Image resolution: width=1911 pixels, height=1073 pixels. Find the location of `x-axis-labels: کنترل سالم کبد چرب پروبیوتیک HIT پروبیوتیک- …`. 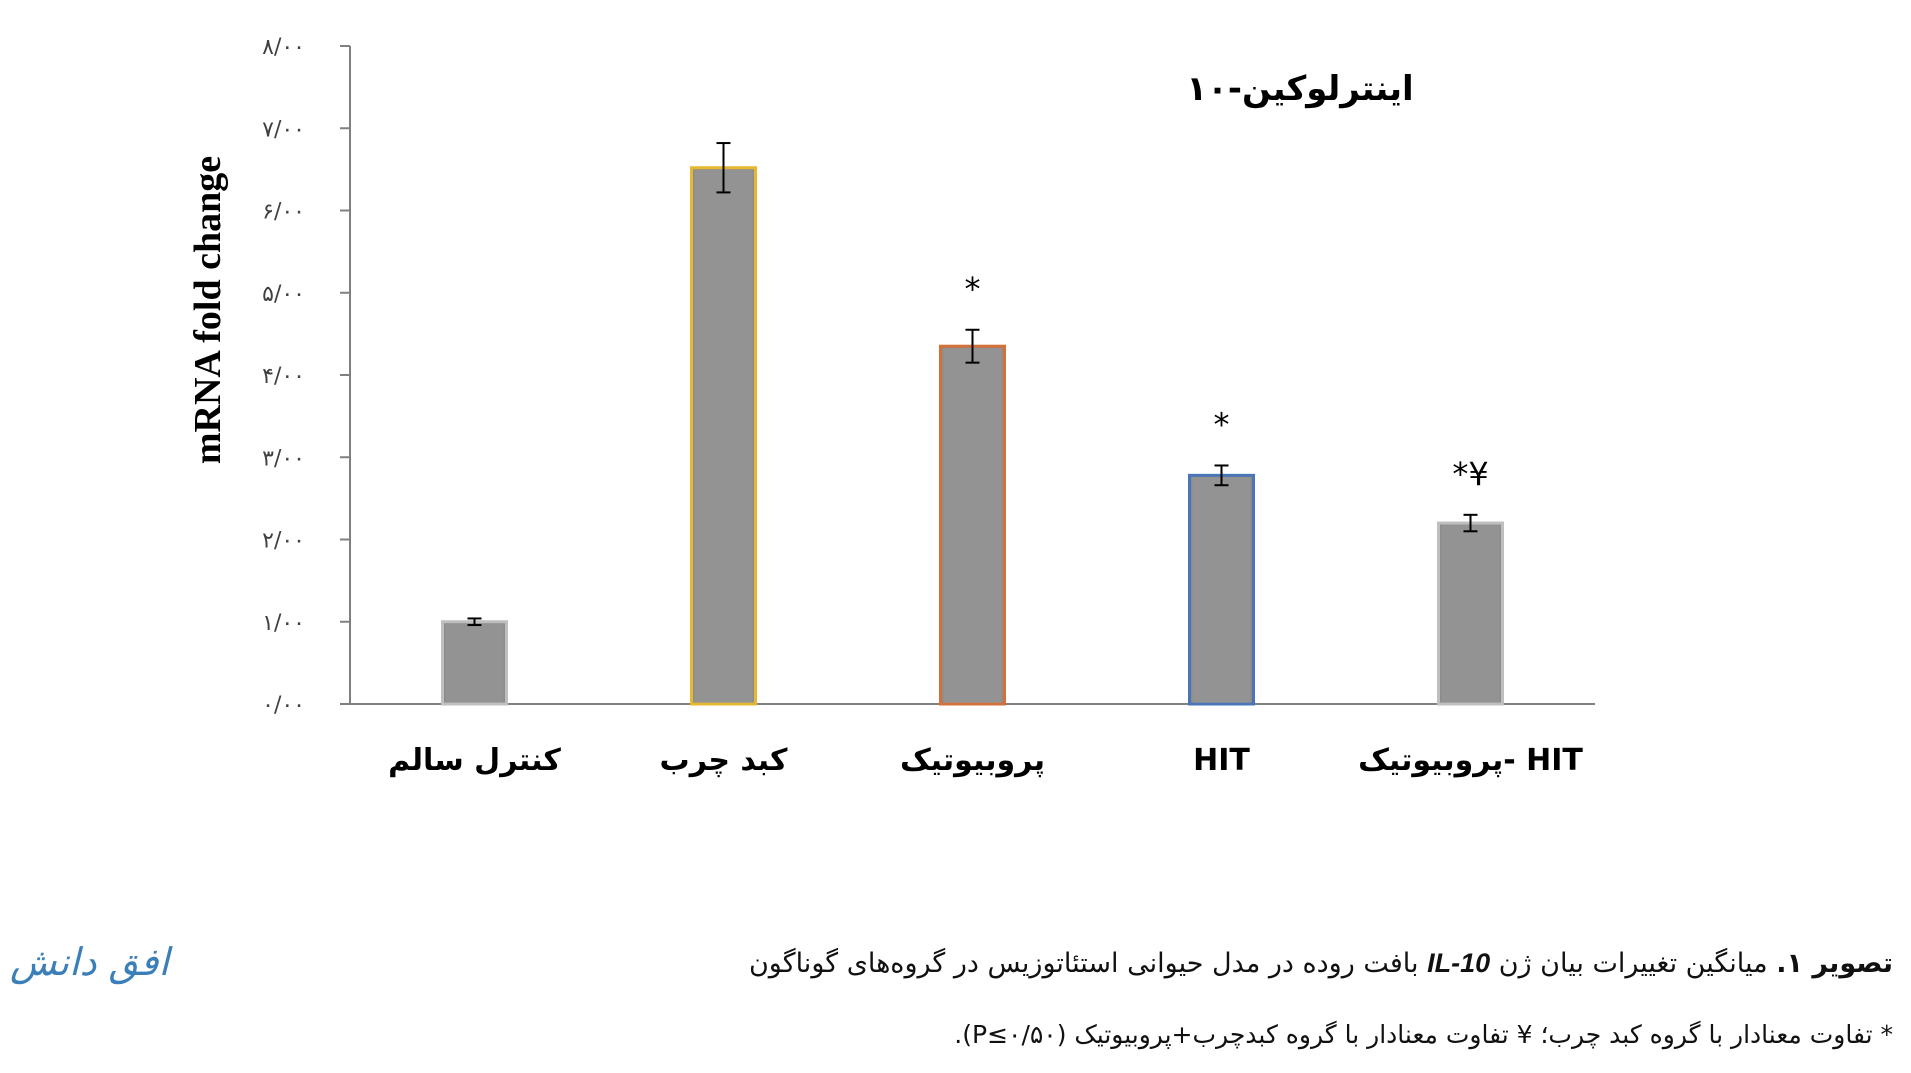

x-axis-labels: کنترل سالم کبد چرب پروبیوتیک HIT پروبیوتیک- … is located at coordinates (985, 760).